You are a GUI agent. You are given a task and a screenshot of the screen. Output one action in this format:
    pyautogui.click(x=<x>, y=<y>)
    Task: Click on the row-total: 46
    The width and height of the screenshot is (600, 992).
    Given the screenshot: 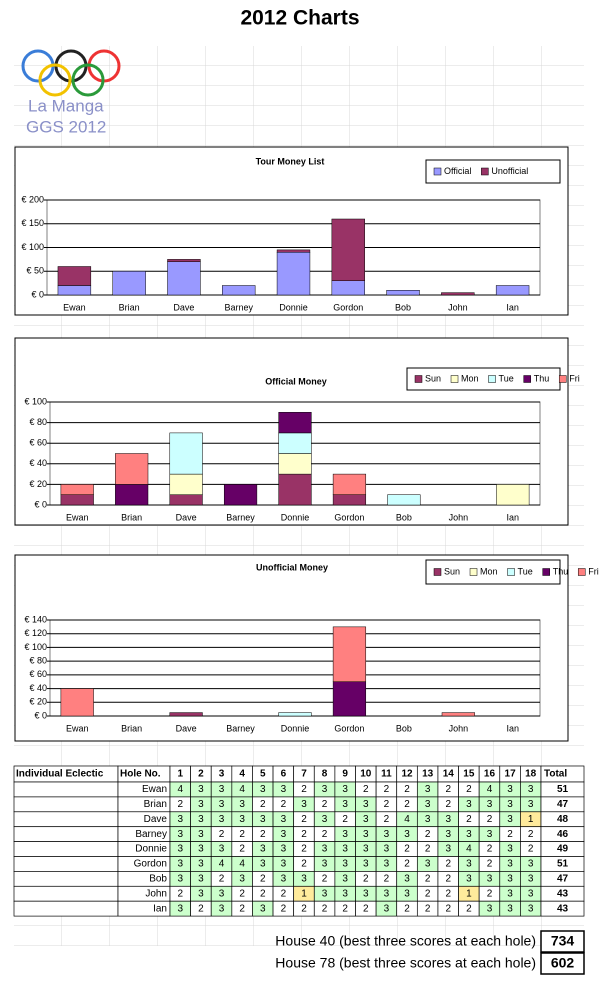 What is the action you would take?
    pyautogui.click(x=563, y=834)
    